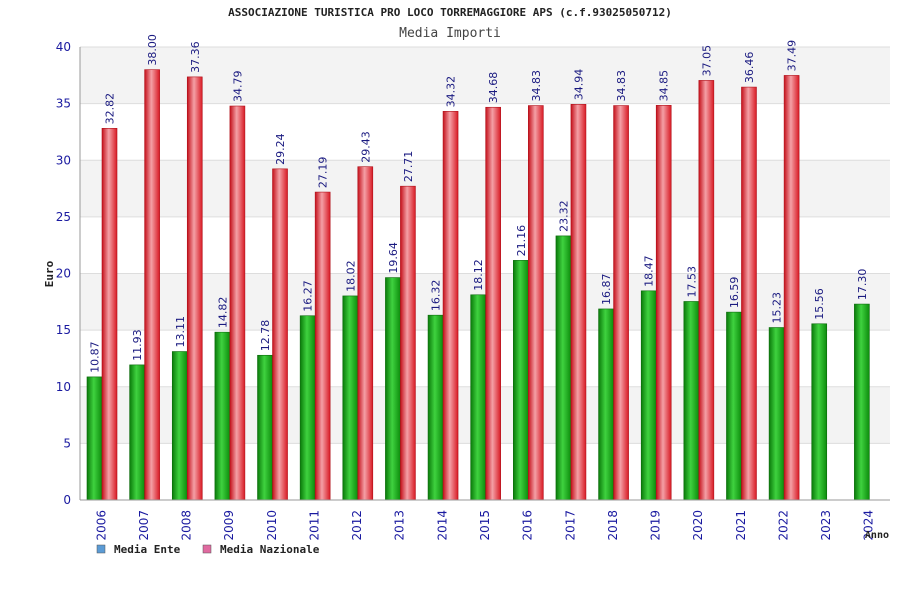  What do you see at coordinates (613, 525) in the screenshot?
I see `x-tick-label: 2018` at bounding box center [613, 525].